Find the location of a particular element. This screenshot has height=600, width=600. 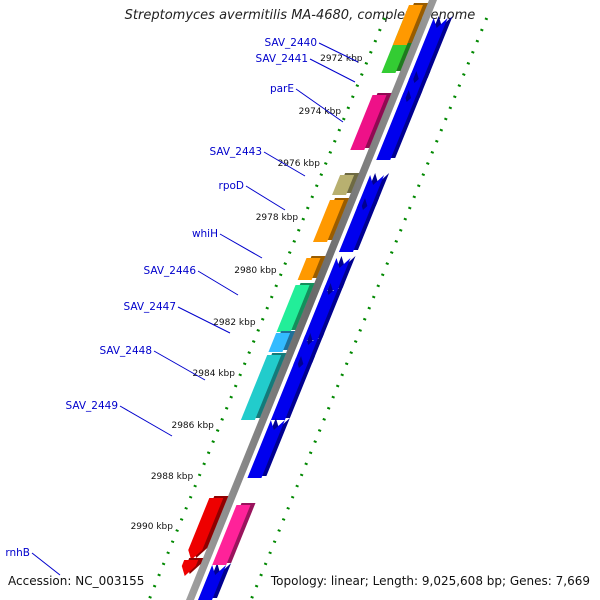

gene-label: SAV_2446 is located at coordinates (169, 271).